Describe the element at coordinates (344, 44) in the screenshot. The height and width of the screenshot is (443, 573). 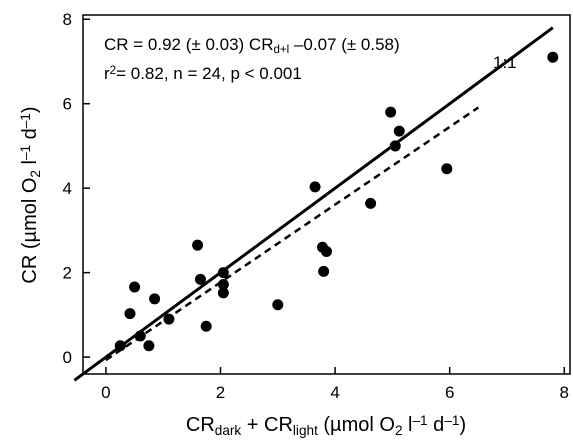
I see `equation-line-1-part: –0.07 (± 0.58)` at that location.